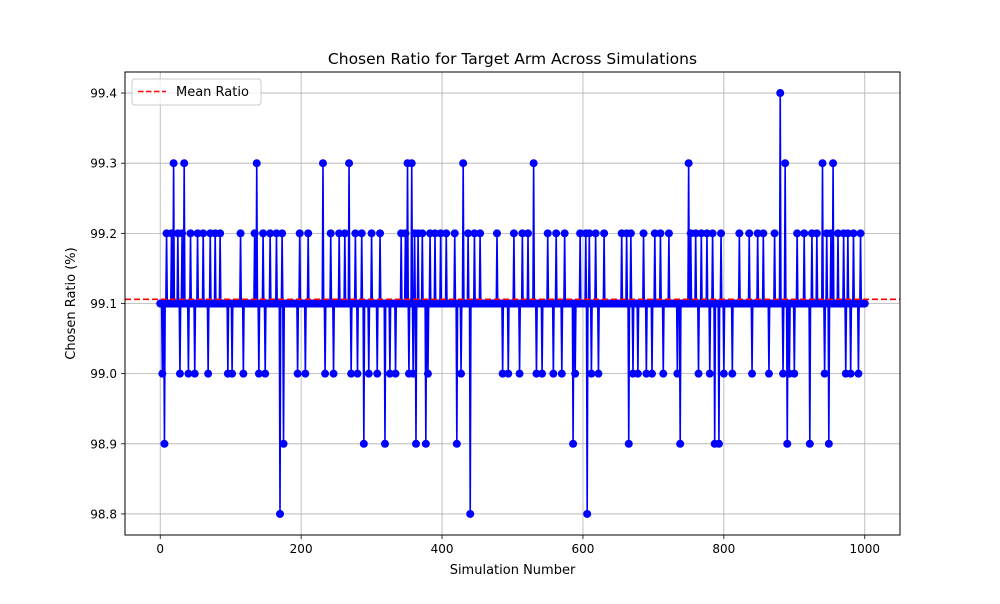 The height and width of the screenshot is (604, 1000). Describe the element at coordinates (212, 92) in the screenshot. I see `legend-mean-label: Mean Ratio` at that location.